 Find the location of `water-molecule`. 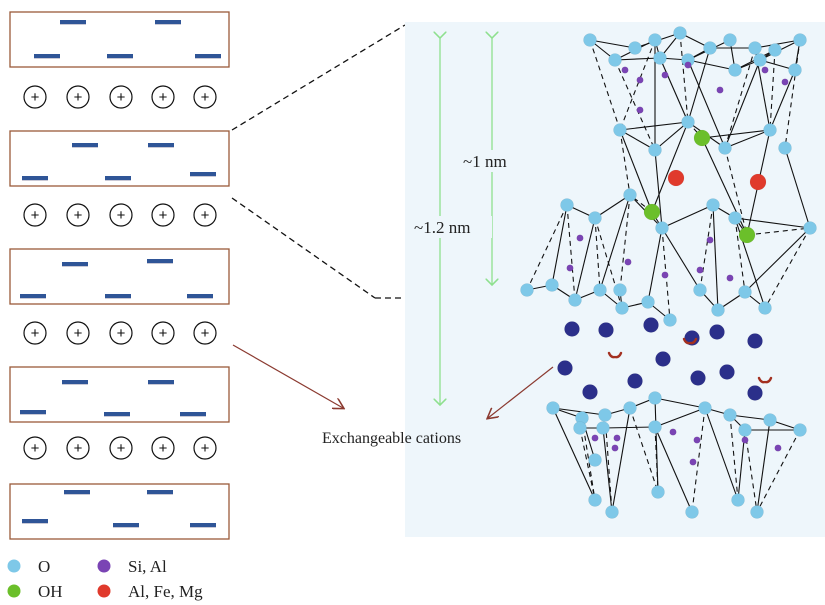

water-molecule is located at coordinates (615, 355).